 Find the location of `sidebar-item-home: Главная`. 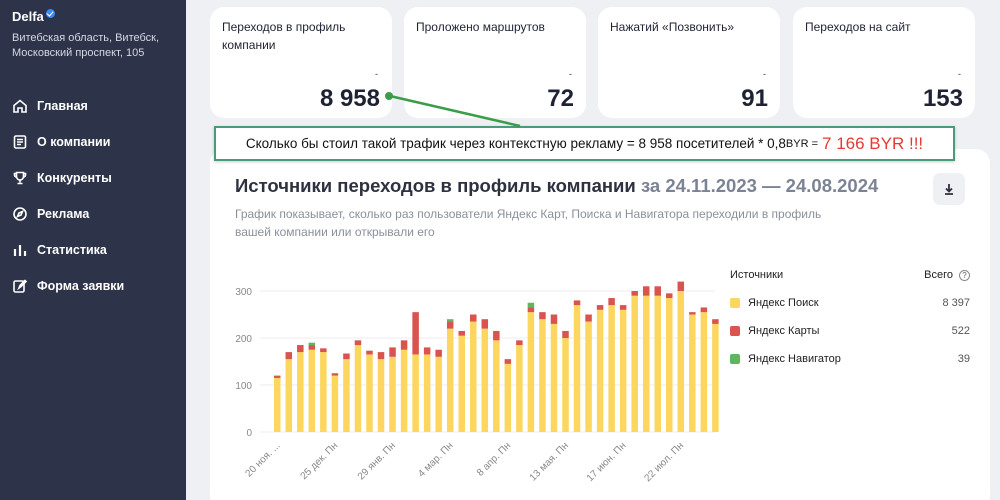

sidebar-item-home: Главная is located at coordinates (93, 106).